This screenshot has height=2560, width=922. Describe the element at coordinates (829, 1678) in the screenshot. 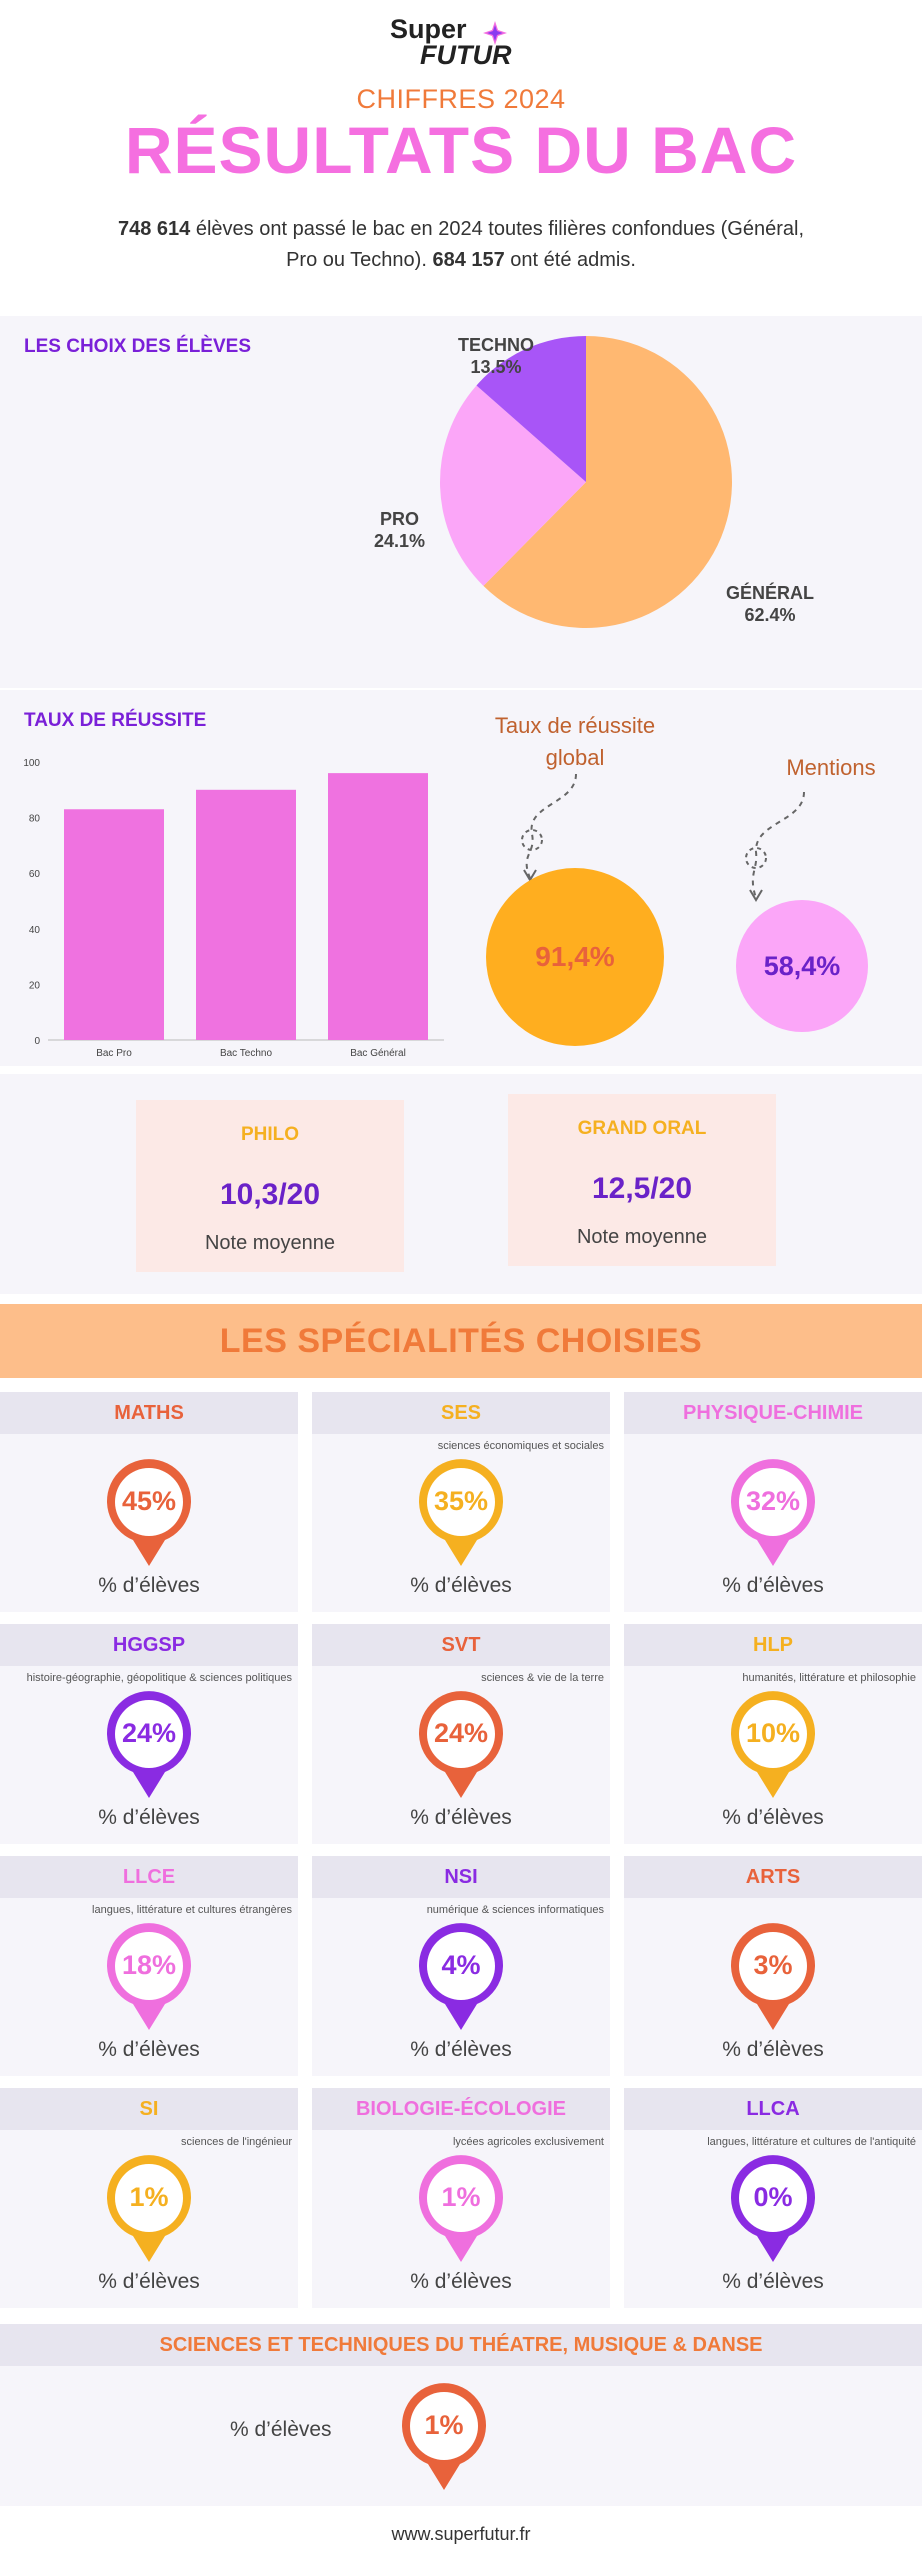

I see `specialty-description: humanités, littérature et philosophie` at that location.